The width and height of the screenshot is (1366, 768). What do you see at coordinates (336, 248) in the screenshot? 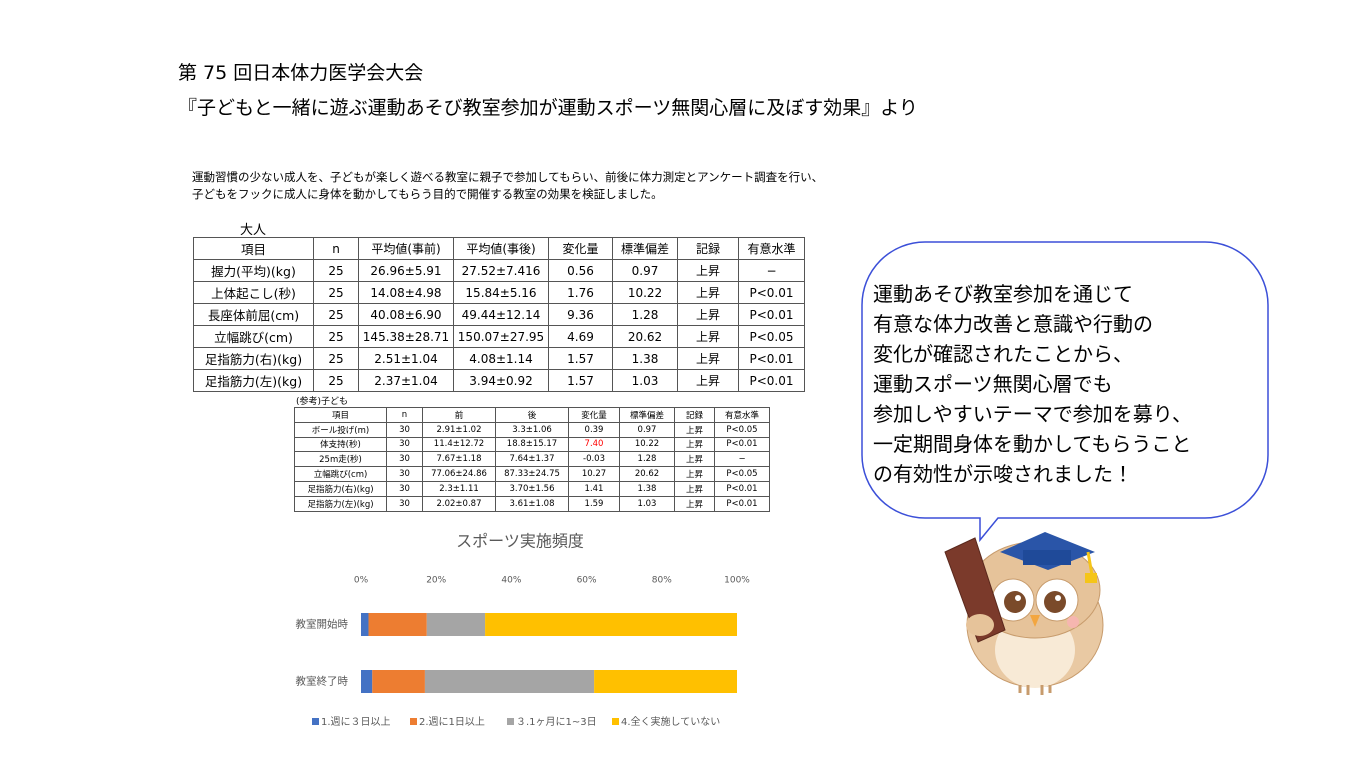
I see `cell: n` at bounding box center [336, 248].